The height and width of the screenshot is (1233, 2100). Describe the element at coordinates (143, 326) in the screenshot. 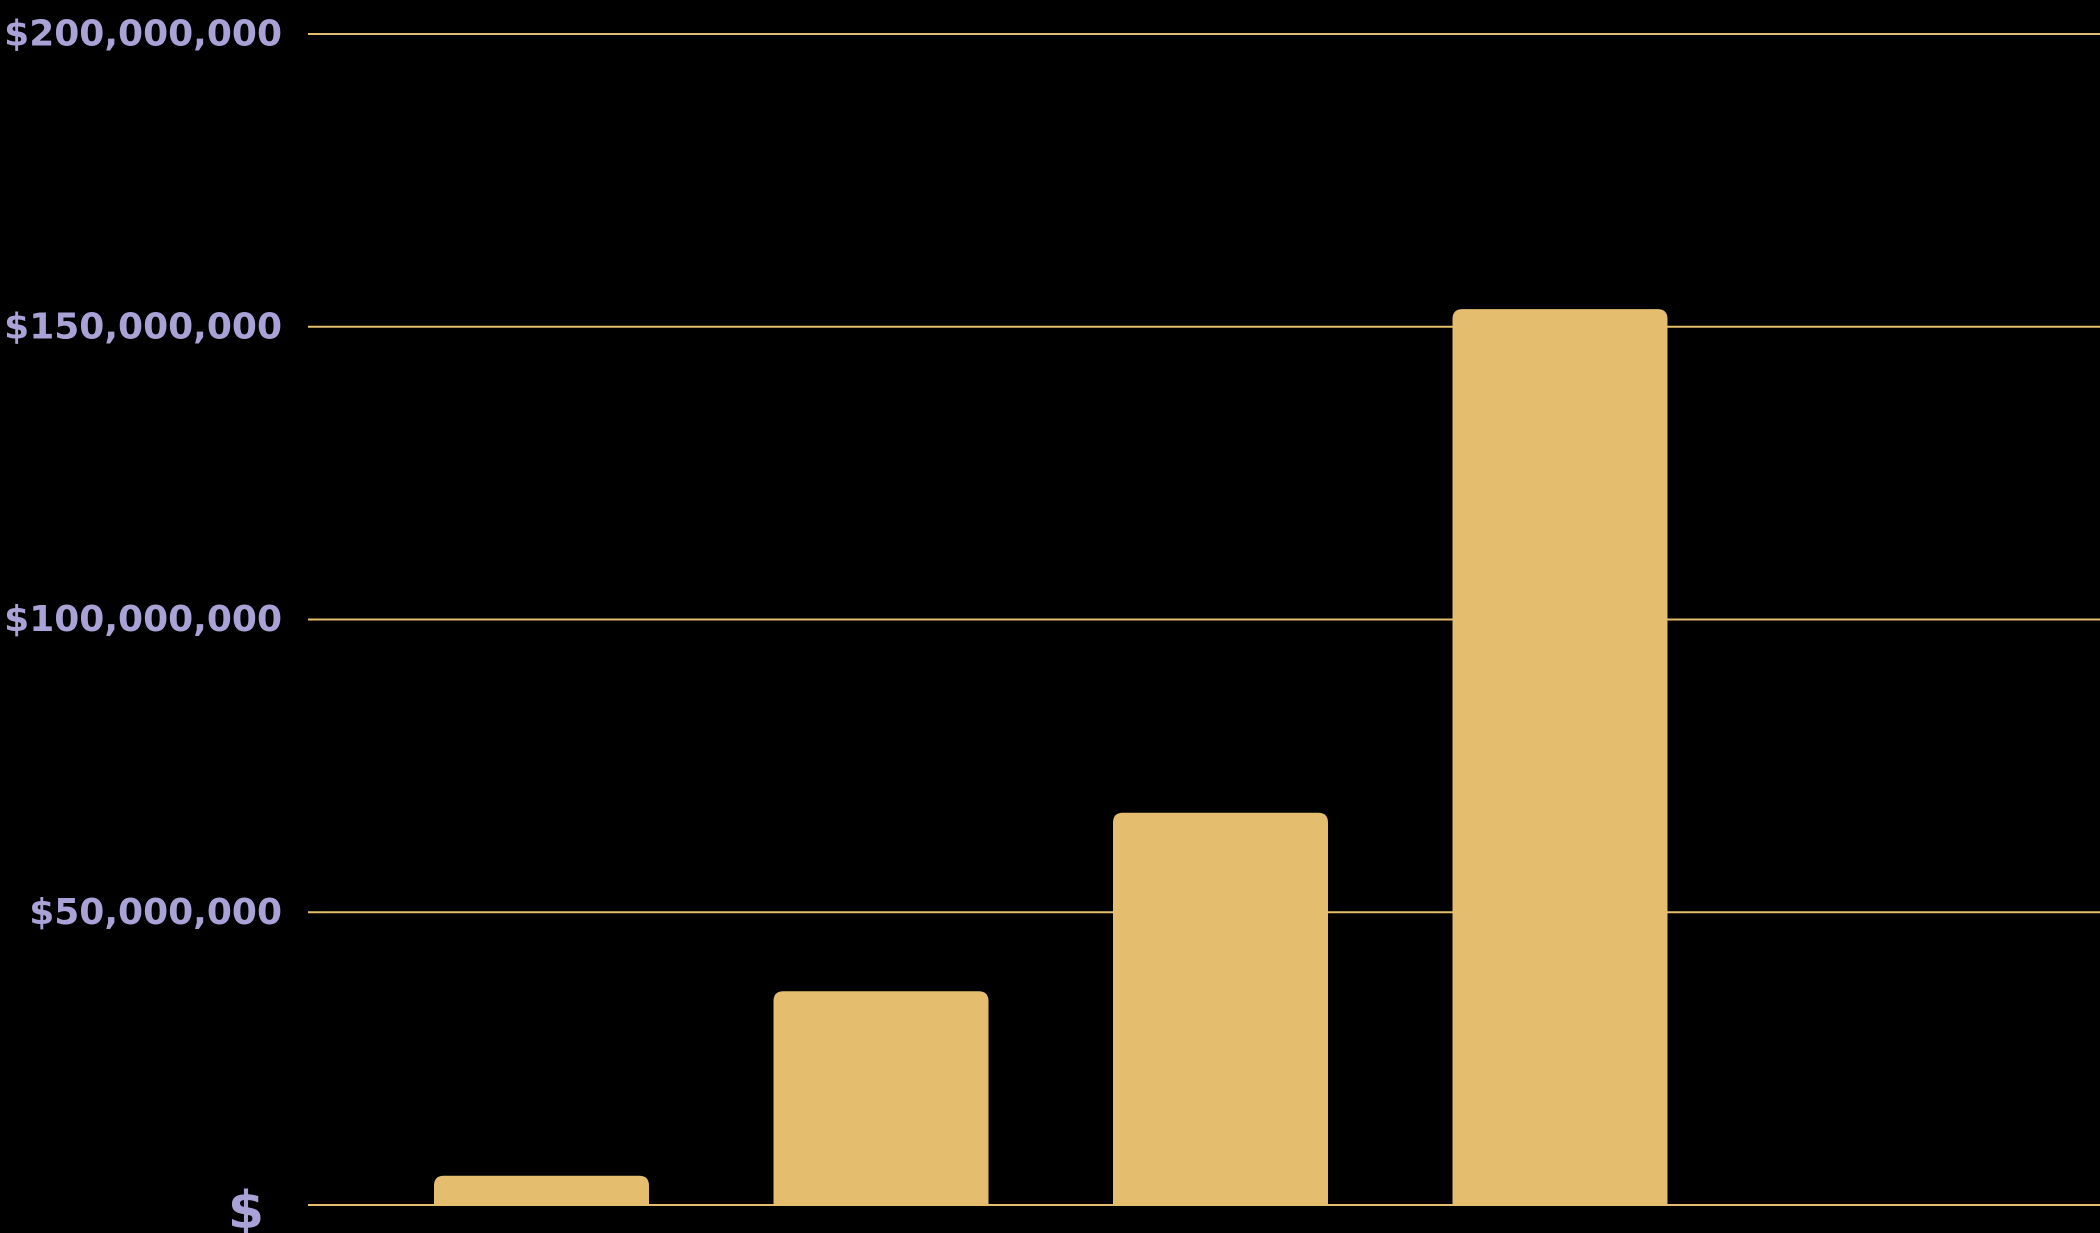

I see `y-tick-label: $150,000,000` at that location.